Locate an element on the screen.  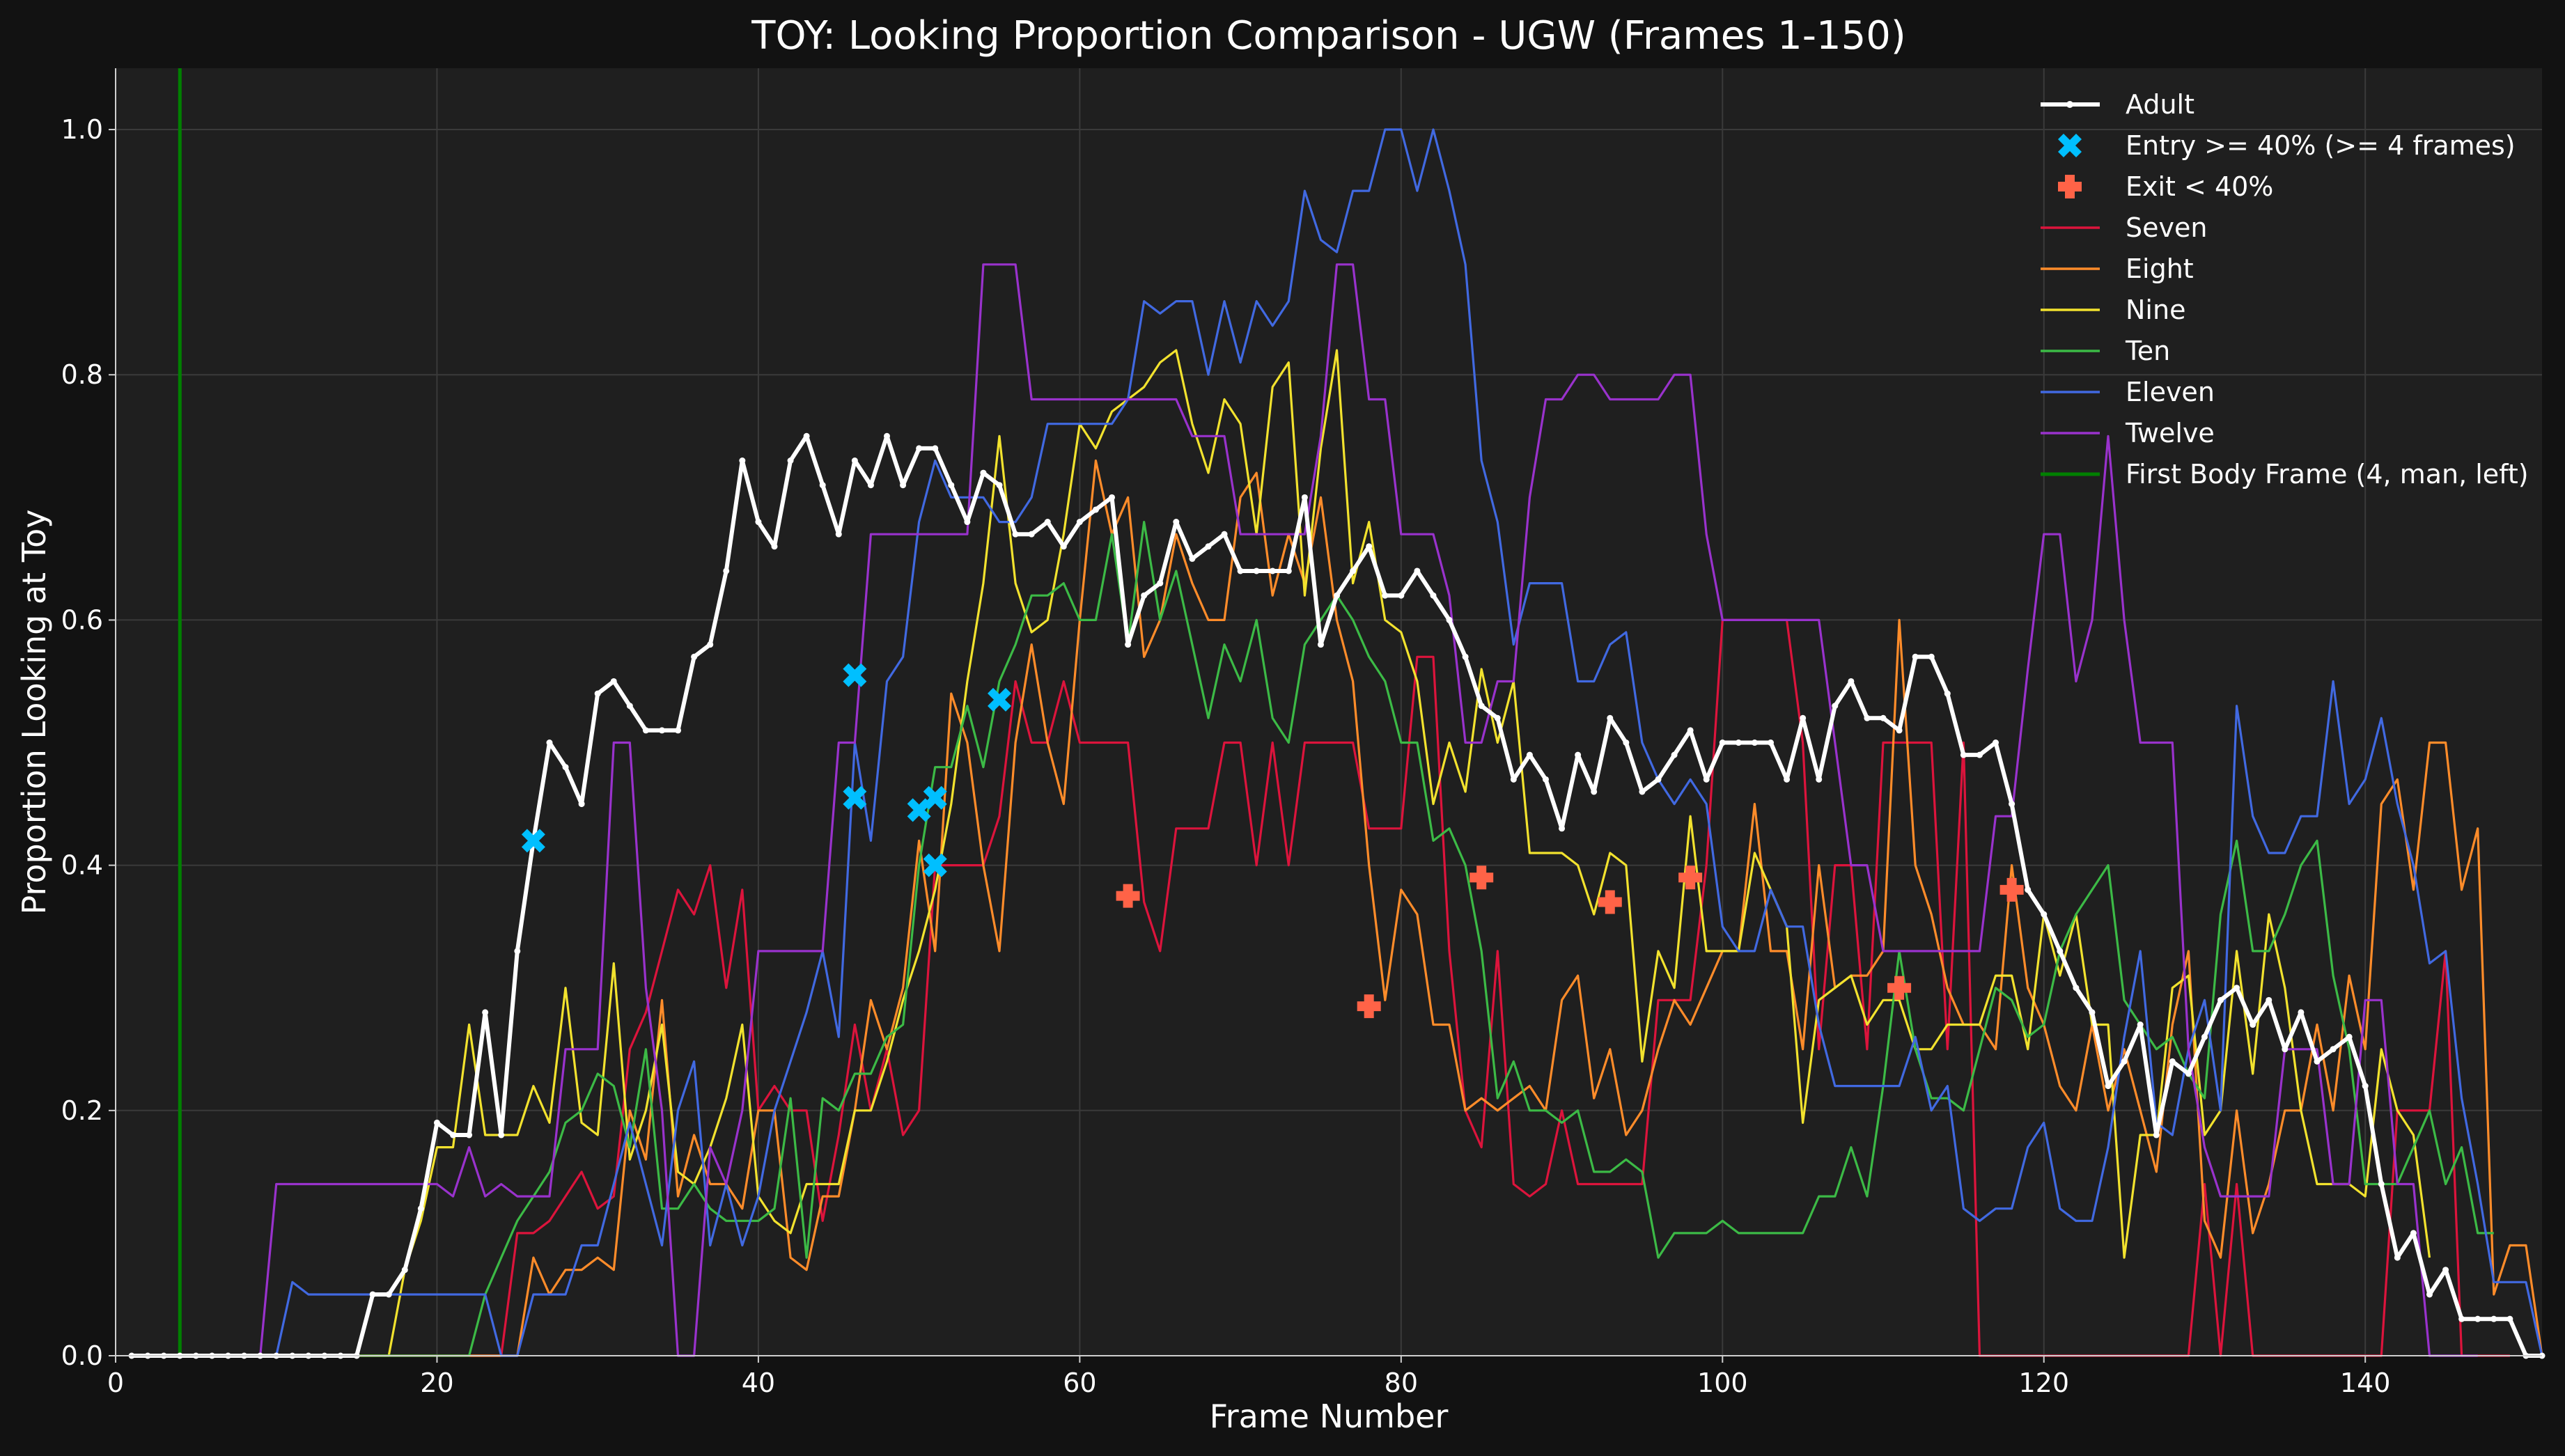
legend-label-ten: Ten is located at coordinates (2147, 351).